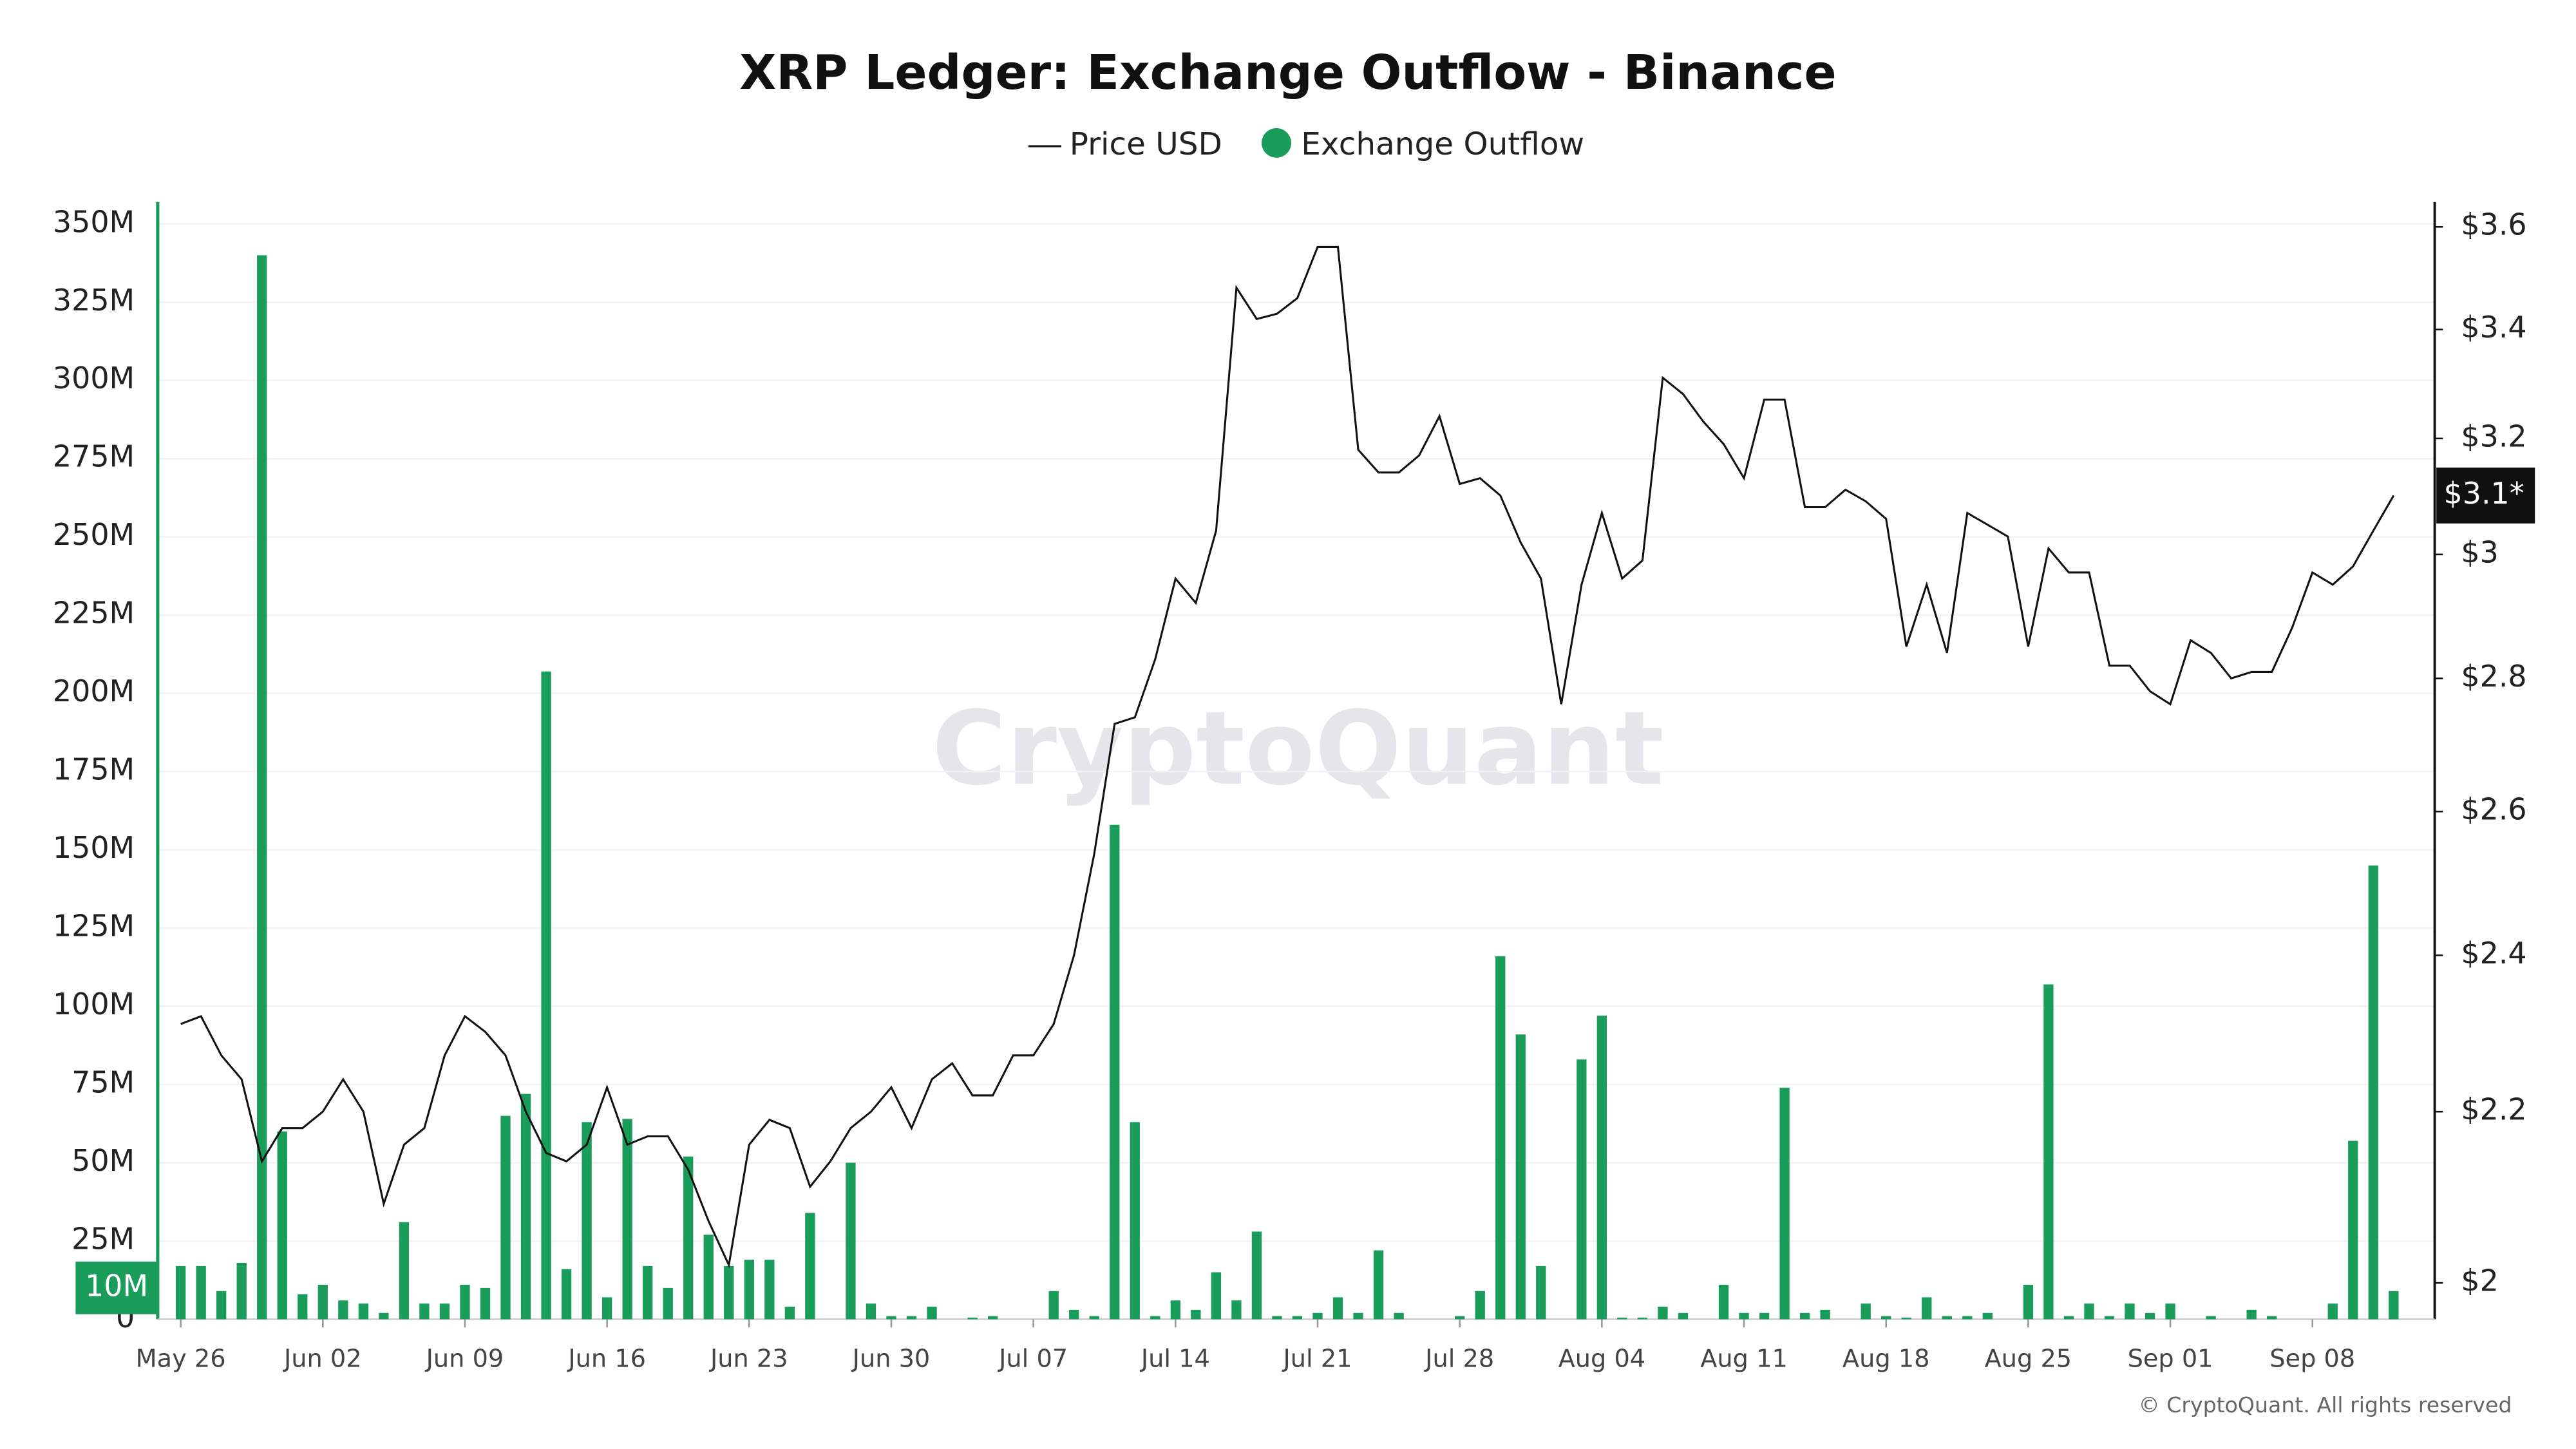 This screenshot has width=2576, height=1449. I want to click on x-tick-label: Aug 11, so click(1744, 1359).